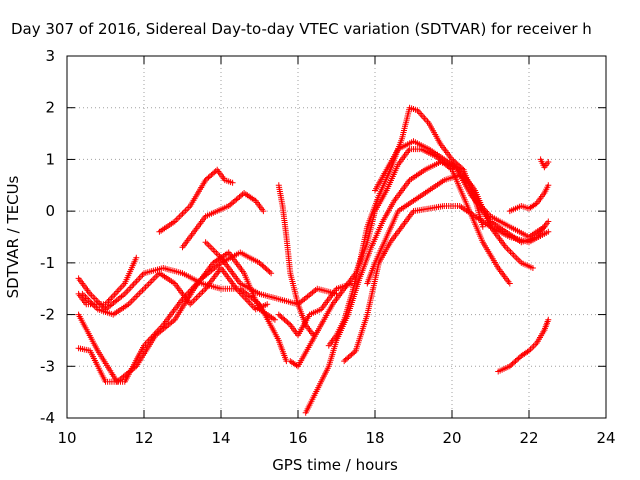 The height and width of the screenshot is (480, 640). What do you see at coordinates (220, 438) in the screenshot?
I see `x-tick-label: 14` at bounding box center [220, 438].